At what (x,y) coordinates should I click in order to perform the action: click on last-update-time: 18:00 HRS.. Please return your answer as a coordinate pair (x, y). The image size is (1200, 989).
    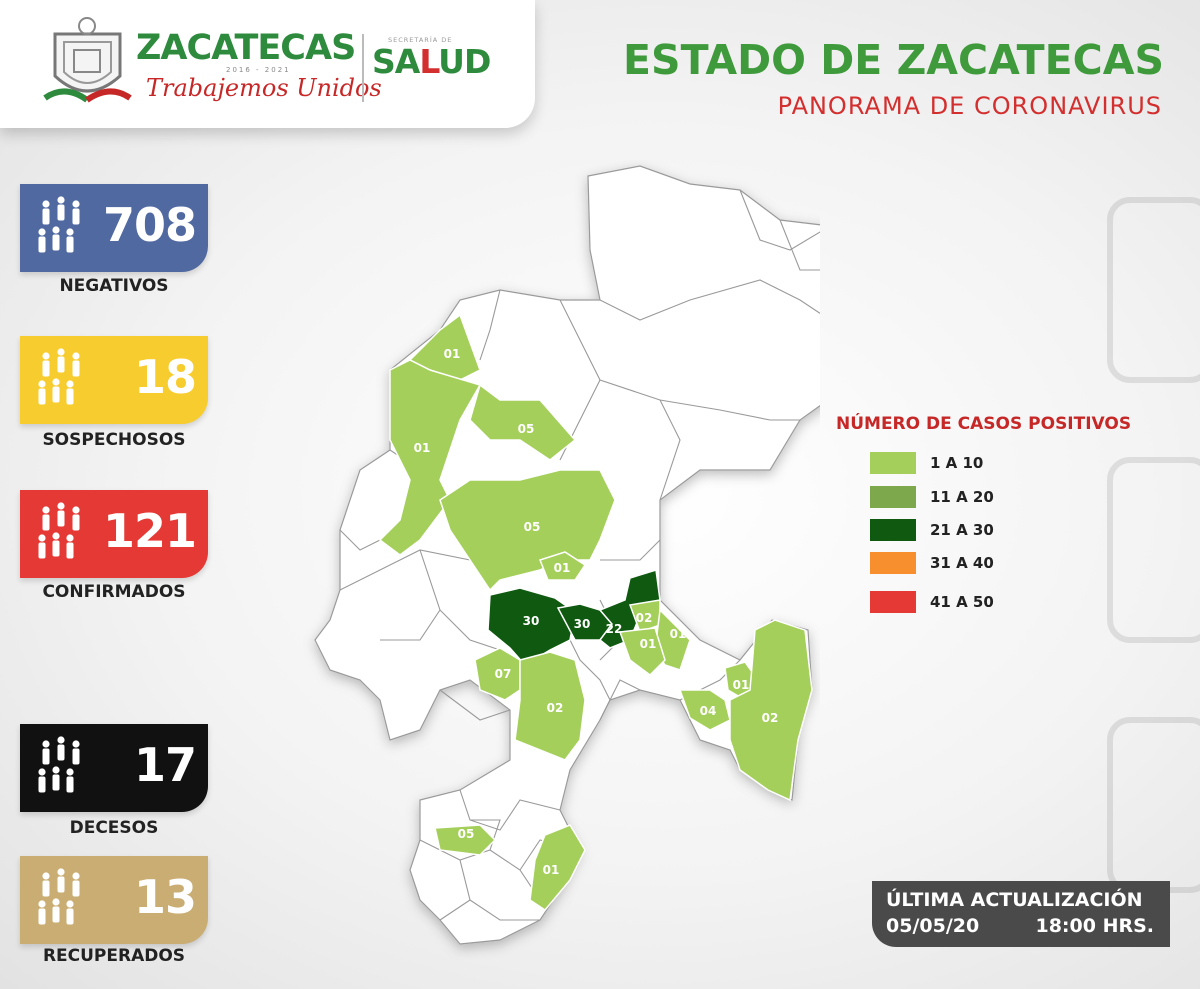
    Looking at the image, I should click on (1094, 926).